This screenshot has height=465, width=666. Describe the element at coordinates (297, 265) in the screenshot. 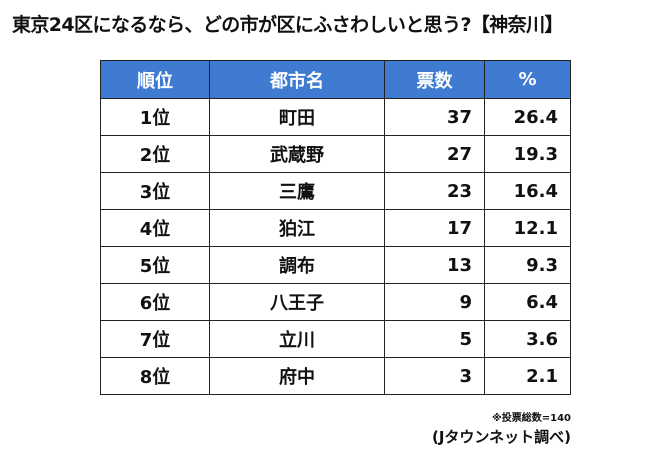

I see `city-cell: 調布` at that location.